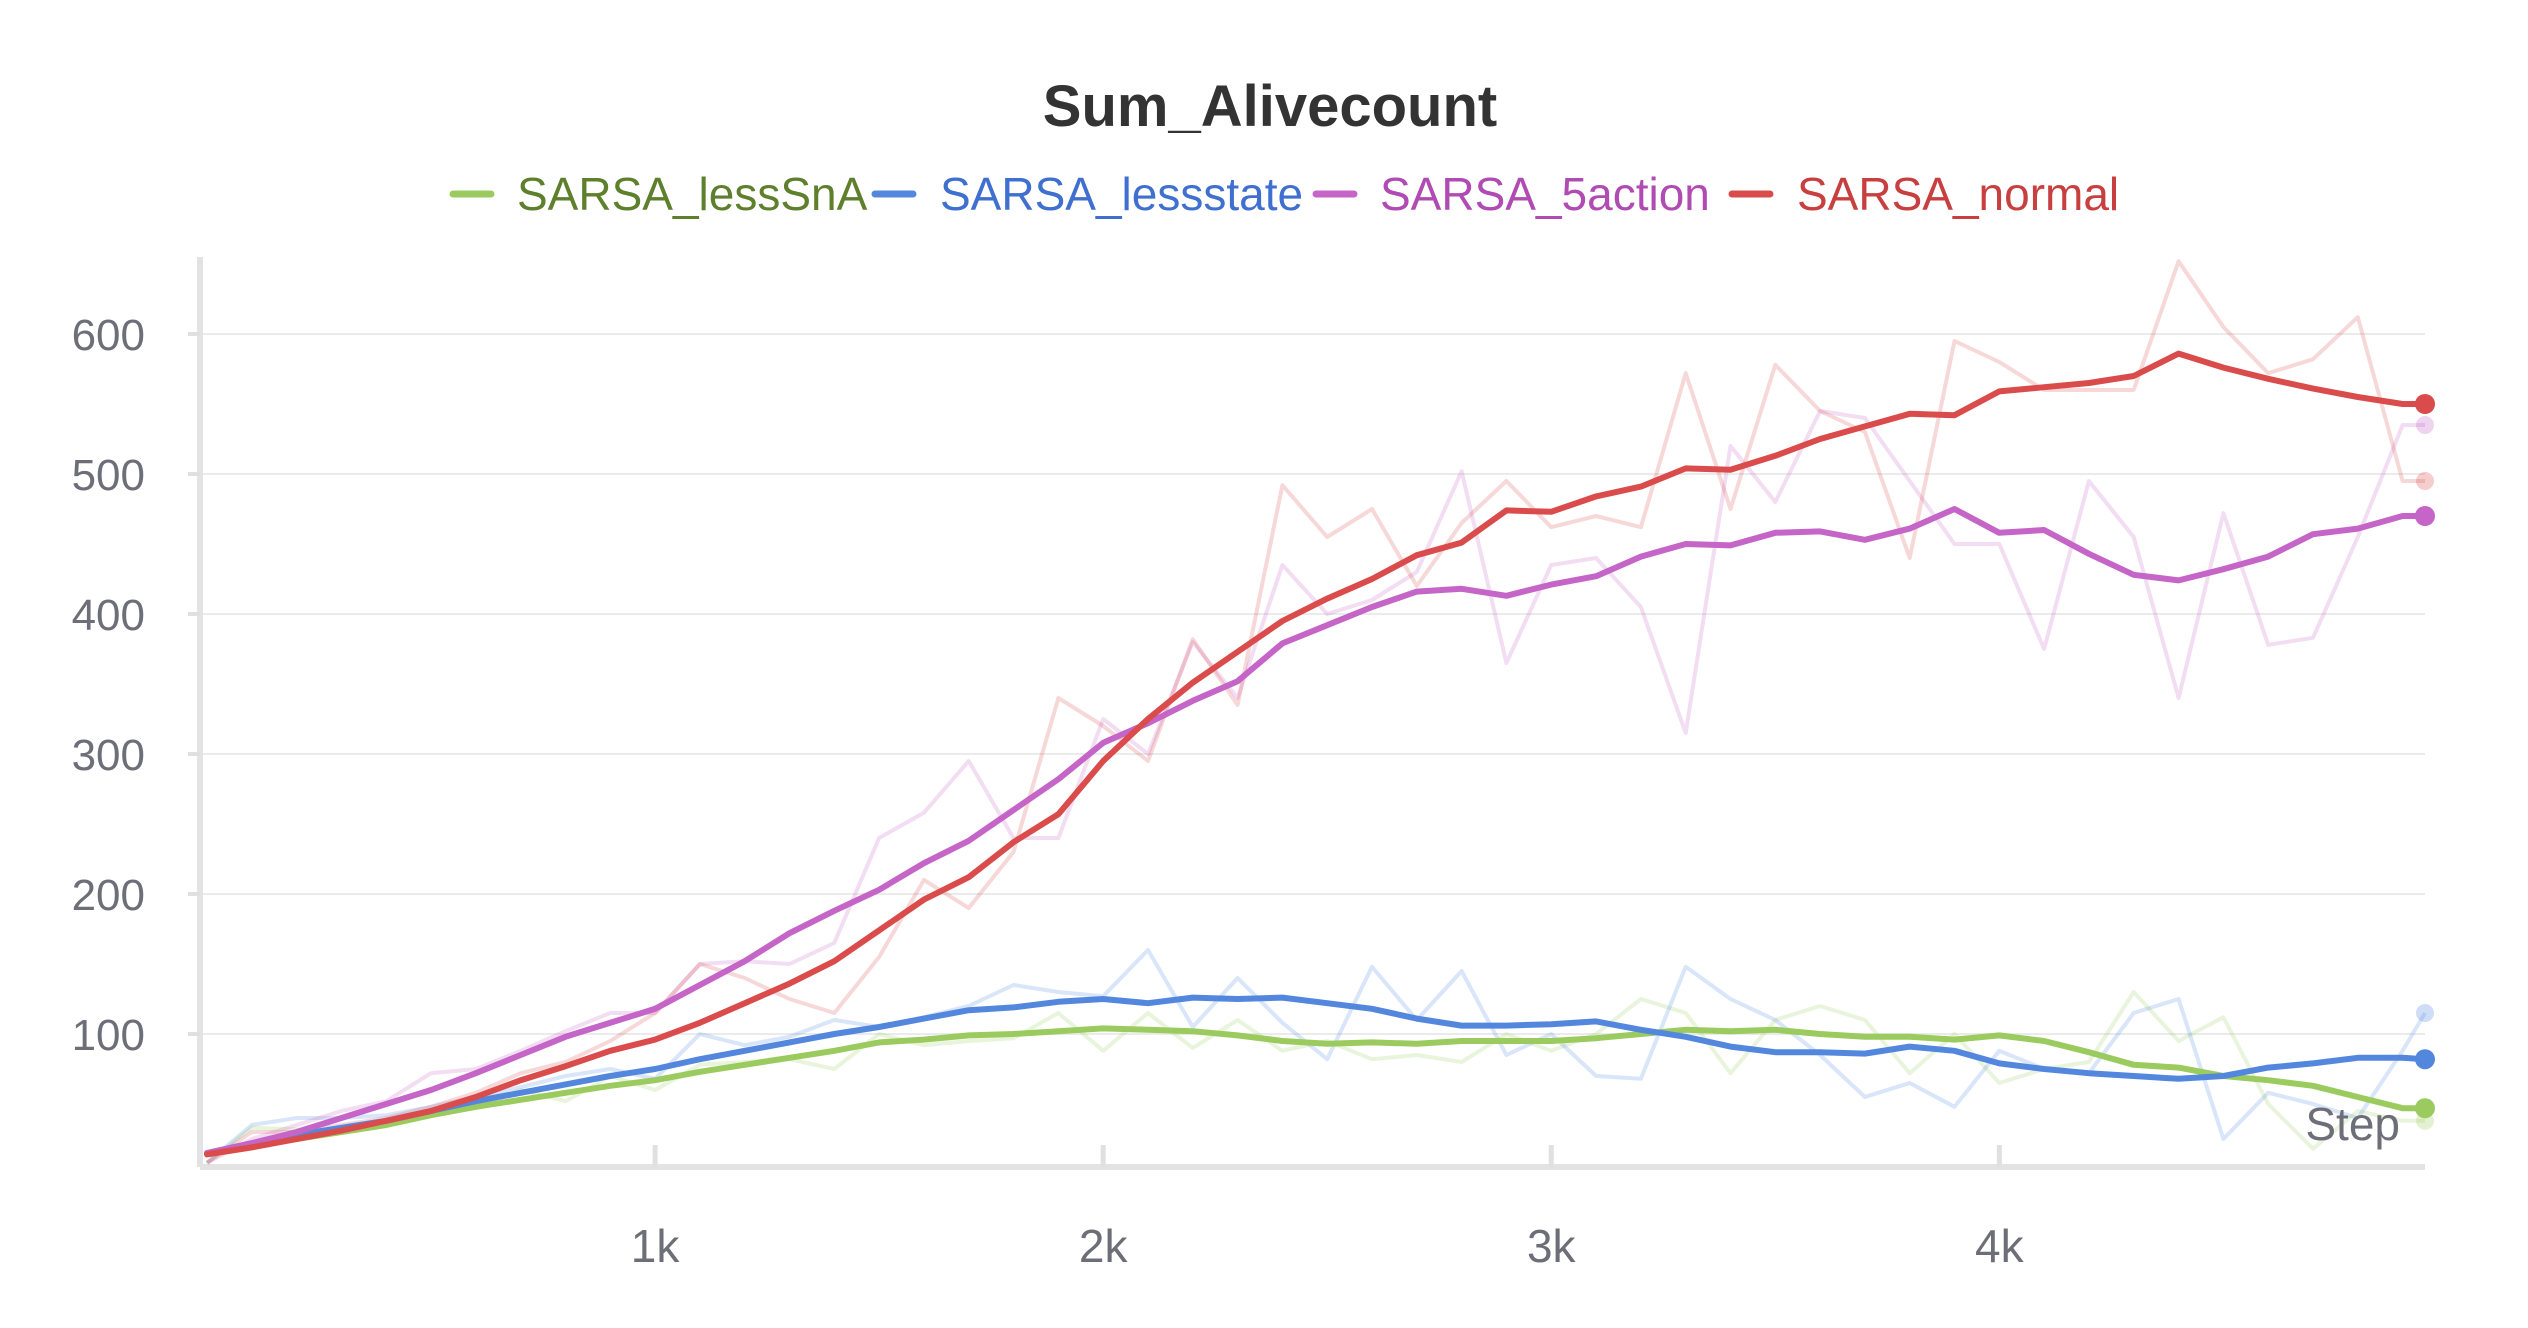 This screenshot has height=1328, width=2528. What do you see at coordinates (1552, 1246) in the screenshot?
I see `x-tick-label: 3k` at bounding box center [1552, 1246].